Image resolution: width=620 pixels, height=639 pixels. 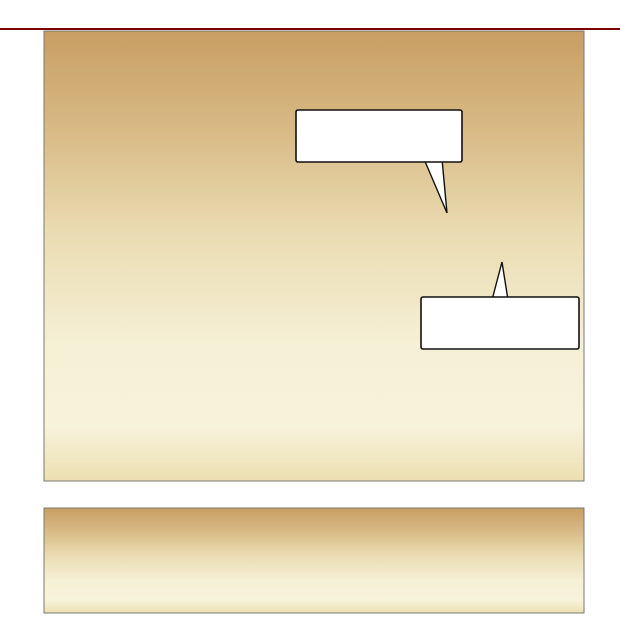 I want to click on chart-header, so click(x=310, y=15).